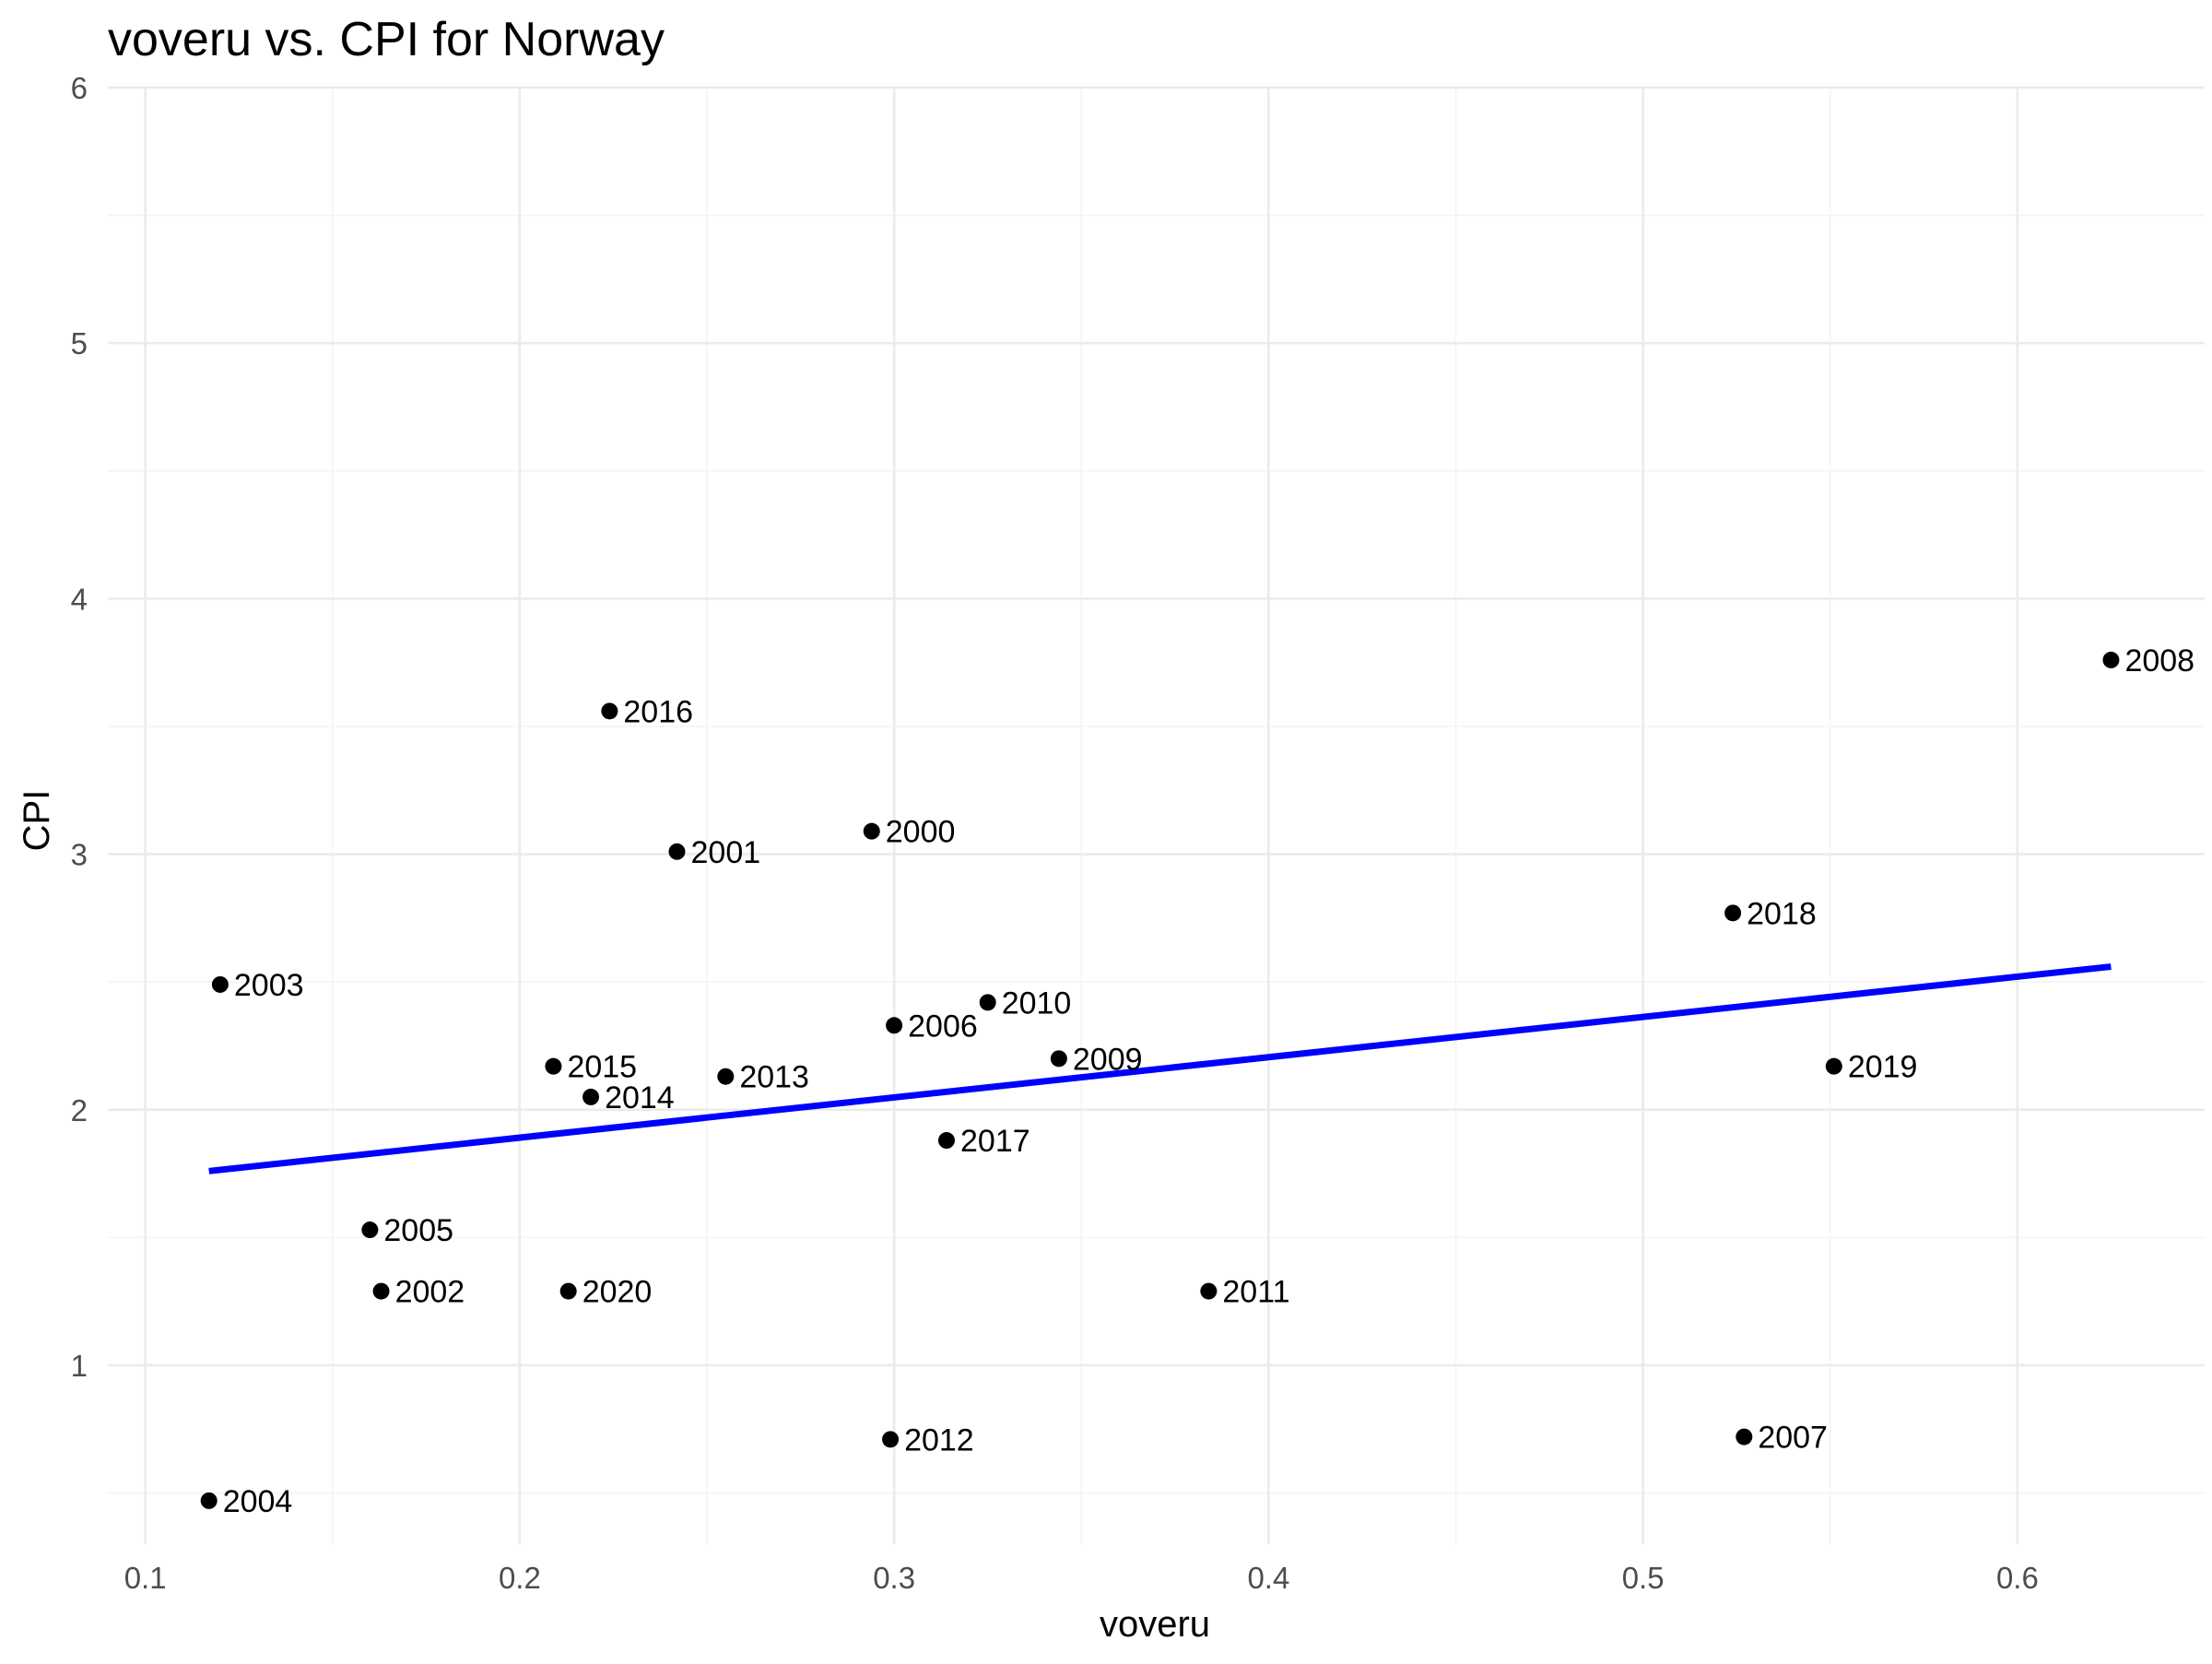 This screenshot has height=1664, width=2212. I want to click on point-label-2007: 2007, so click(1793, 1438).